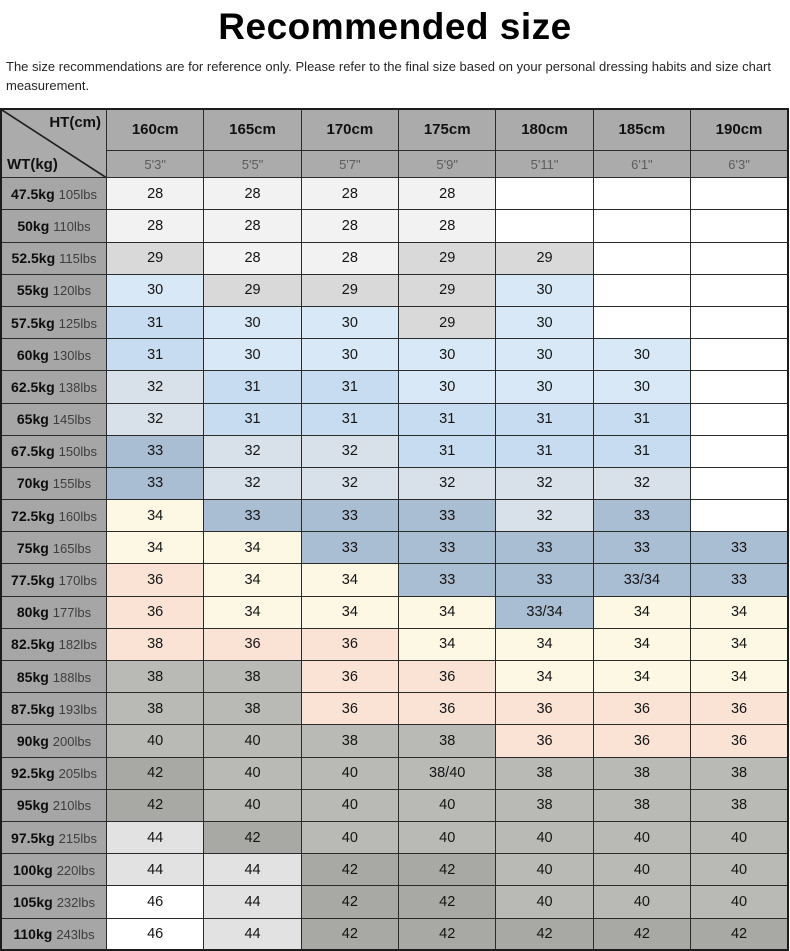 Image resolution: width=790 pixels, height=951 pixels. What do you see at coordinates (53, 902) in the screenshot?
I see `weight-row-header: 105kg 232lbs` at bounding box center [53, 902].